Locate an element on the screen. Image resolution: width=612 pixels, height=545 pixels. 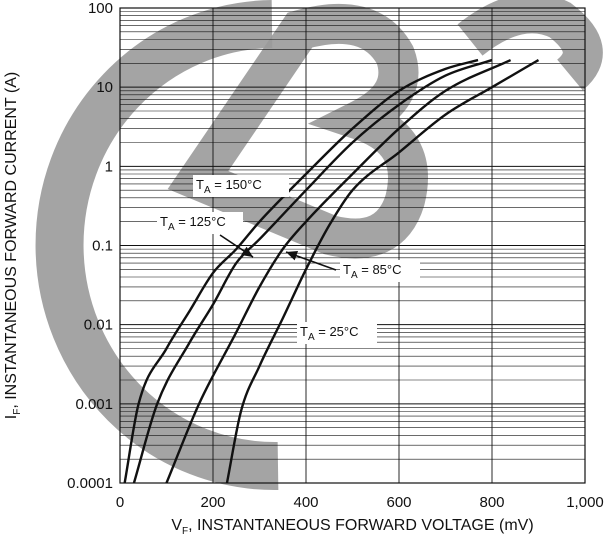
series-2-arrow-head is located at coordinates (292, 256).